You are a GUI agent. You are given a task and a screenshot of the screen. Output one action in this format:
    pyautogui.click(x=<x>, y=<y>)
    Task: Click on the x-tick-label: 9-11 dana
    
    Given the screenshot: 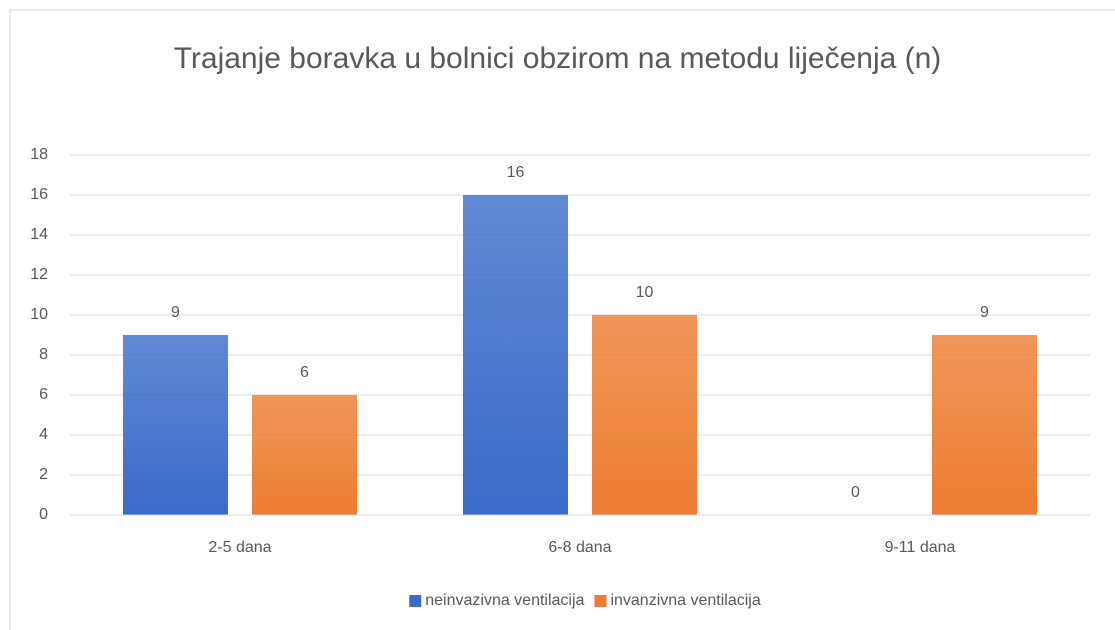 What is the action you would take?
    pyautogui.click(x=920, y=547)
    